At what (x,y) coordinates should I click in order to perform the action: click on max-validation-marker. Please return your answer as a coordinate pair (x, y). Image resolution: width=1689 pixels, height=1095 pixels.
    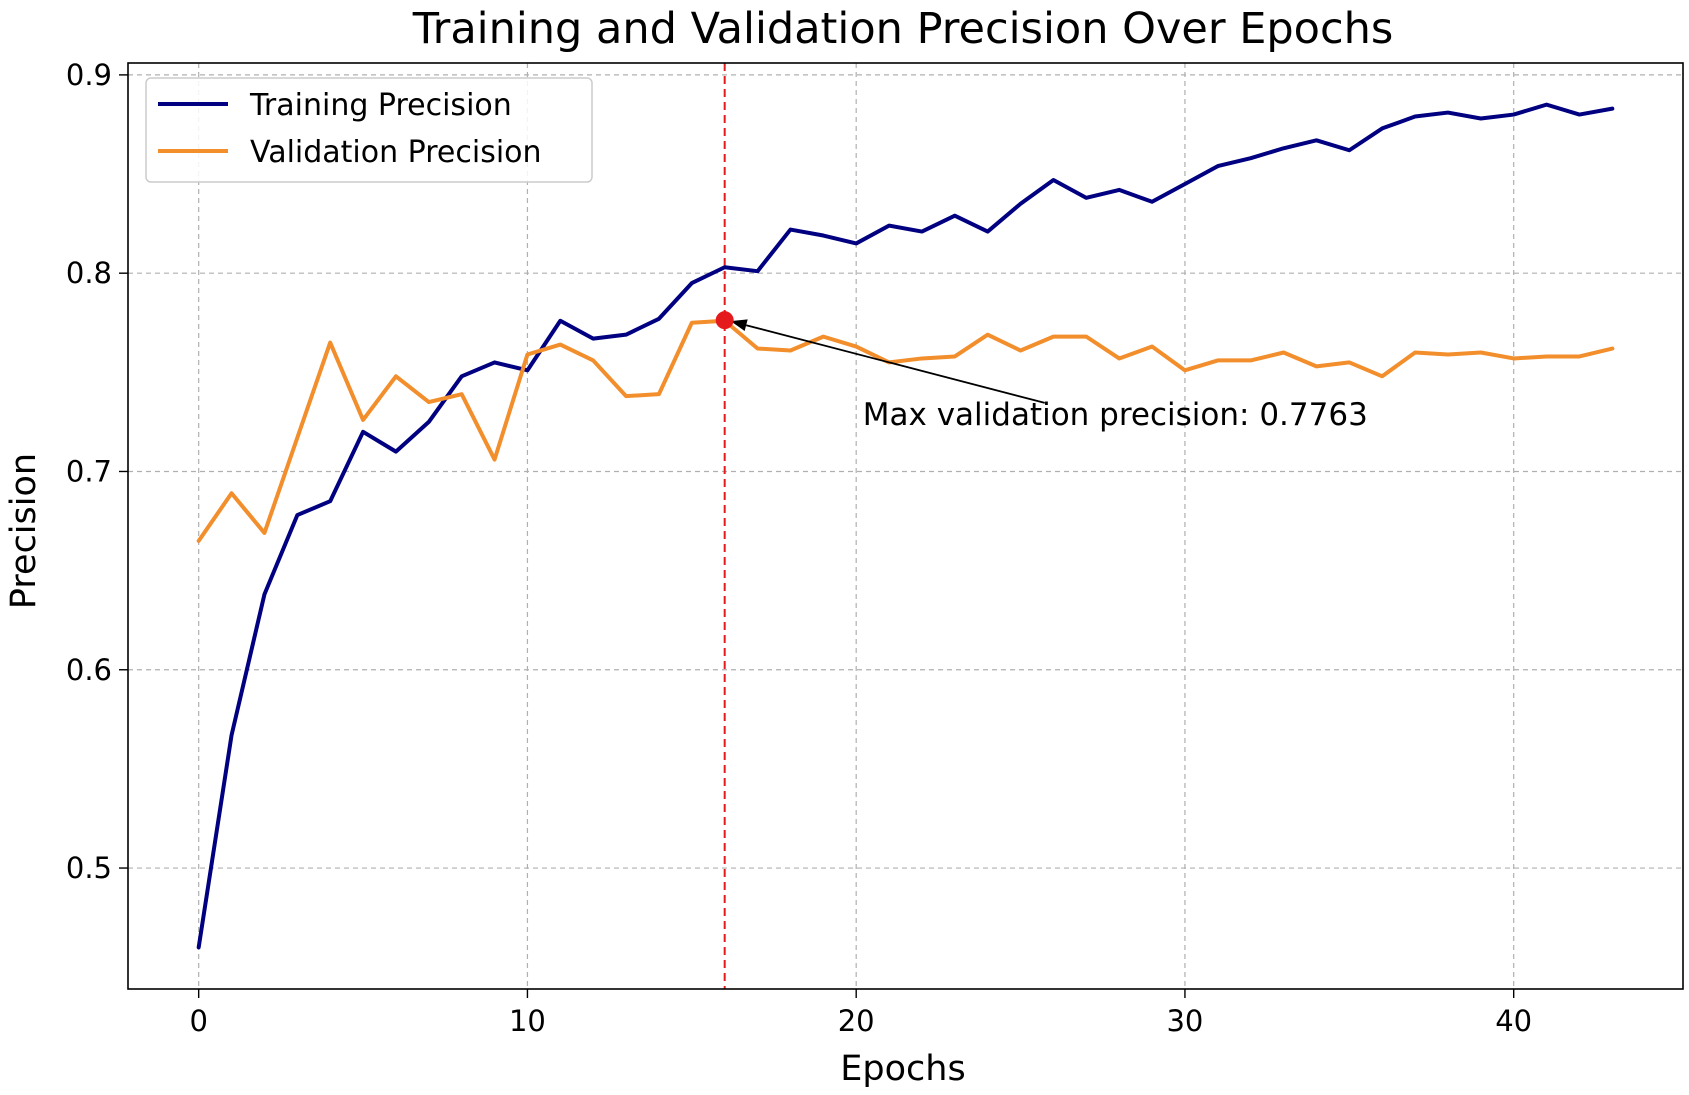
    Looking at the image, I should click on (724, 320).